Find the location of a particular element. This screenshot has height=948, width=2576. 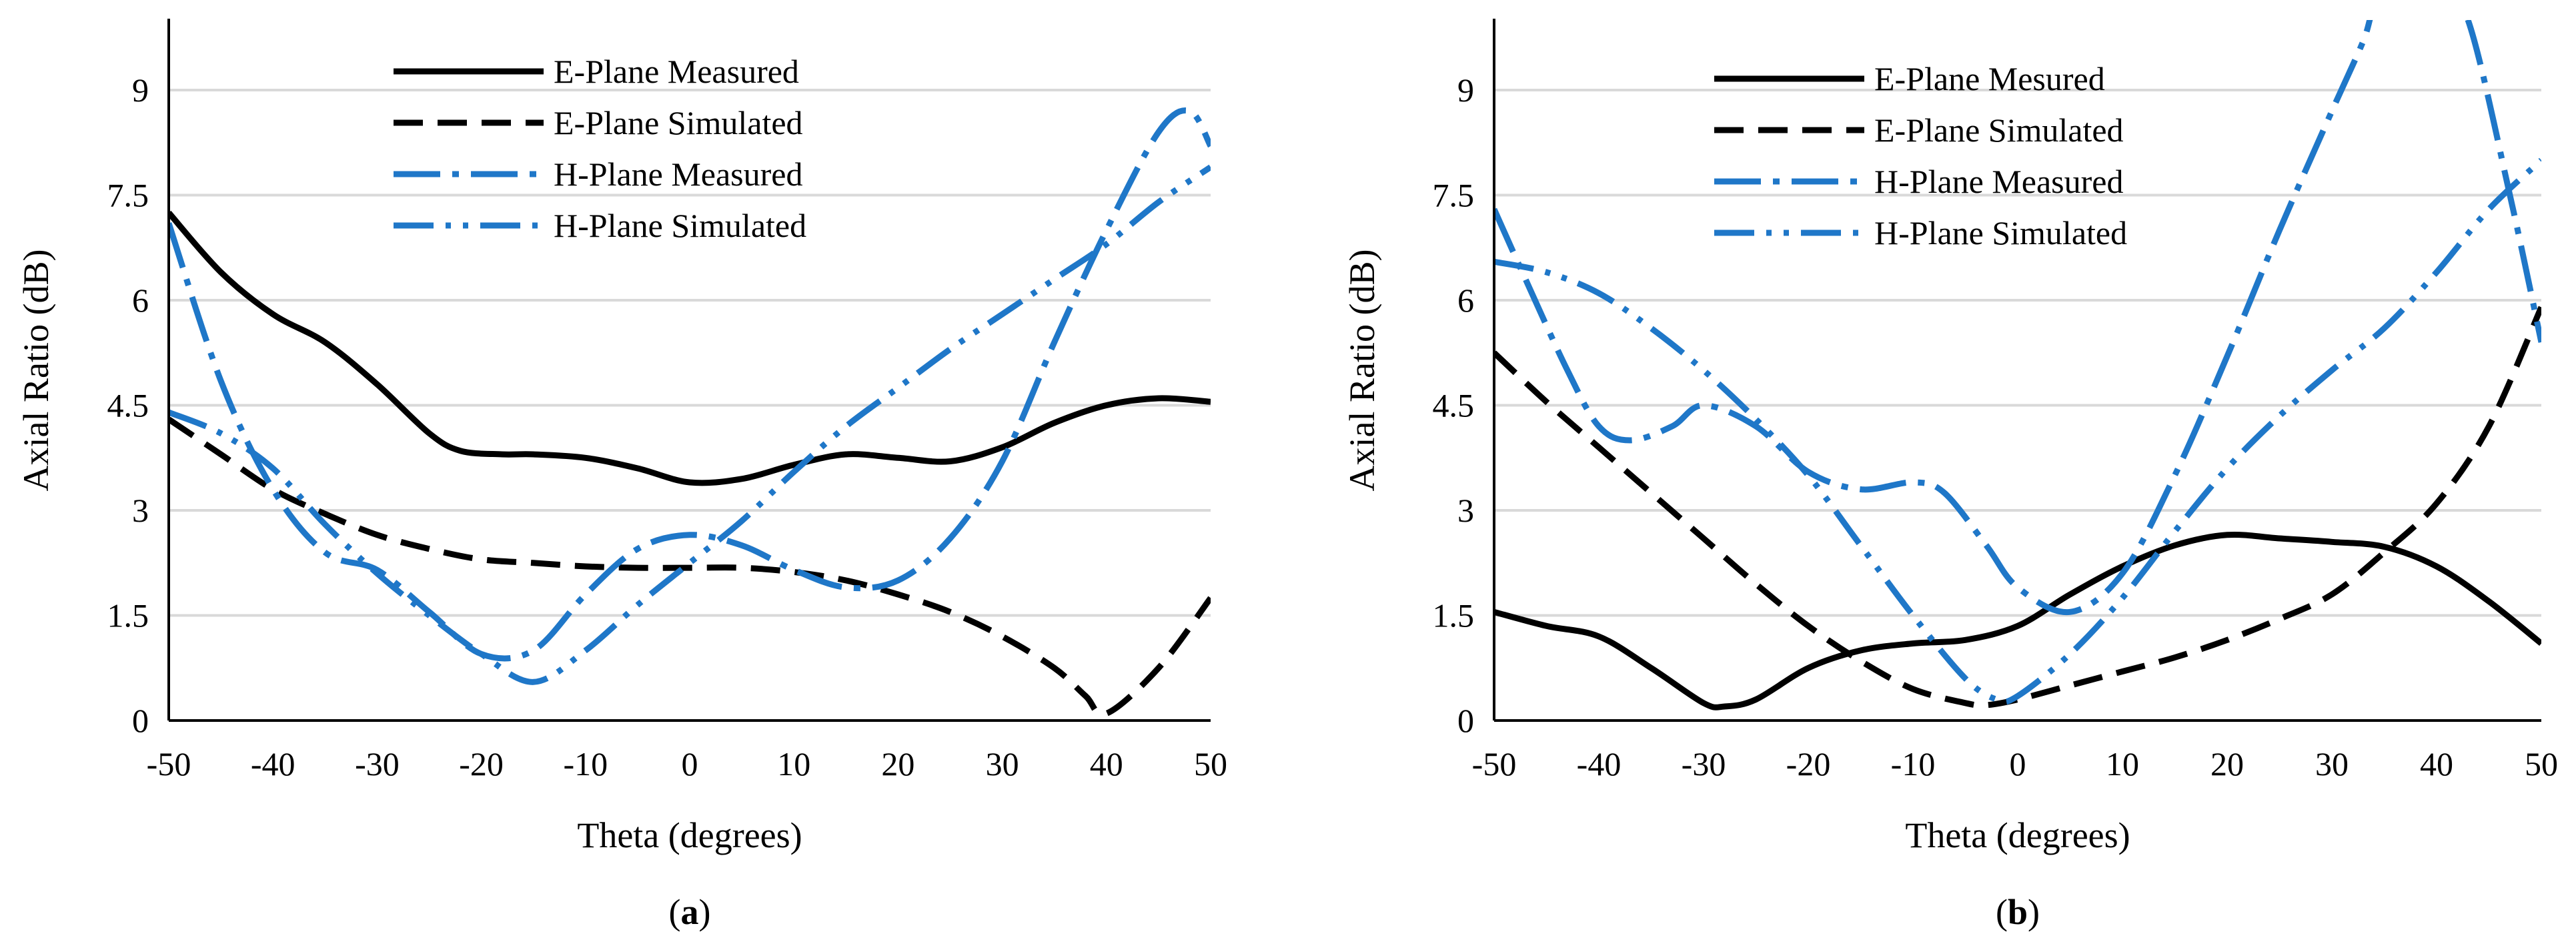

legend-label-a-2: H-Plane Measured is located at coordinates (679, 174).